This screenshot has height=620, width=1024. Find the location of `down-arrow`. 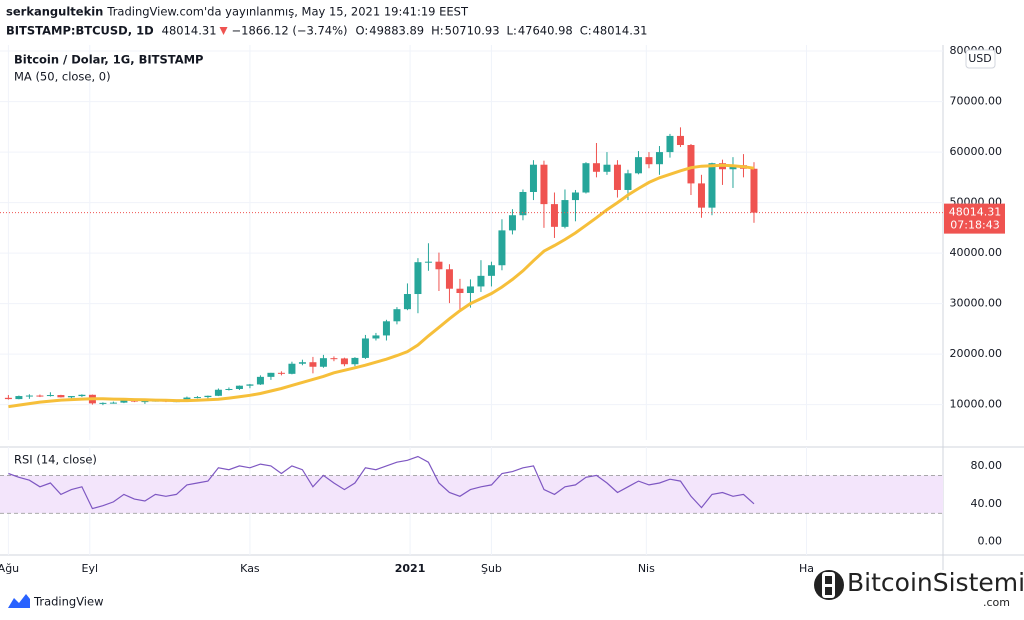

down-arrow is located at coordinates (223, 31).